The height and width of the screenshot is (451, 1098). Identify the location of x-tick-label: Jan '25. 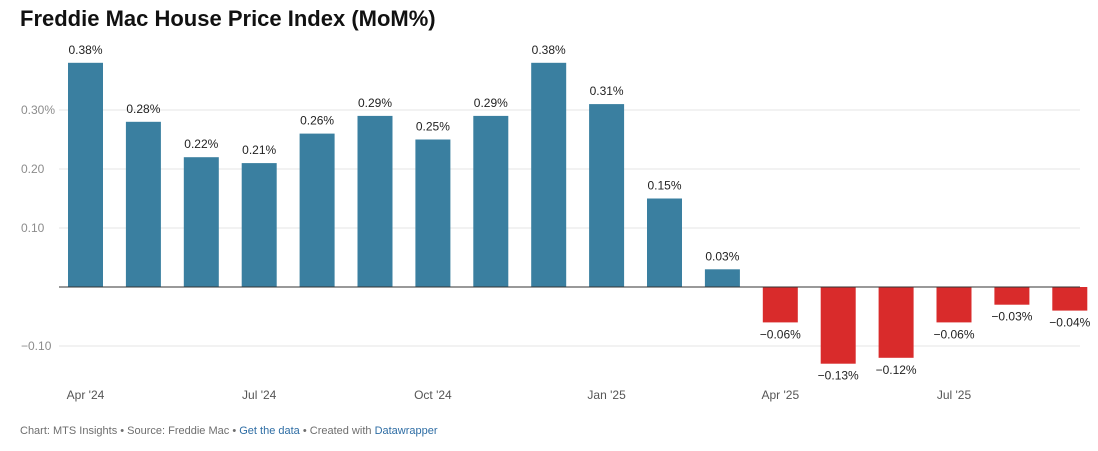
(606, 395).